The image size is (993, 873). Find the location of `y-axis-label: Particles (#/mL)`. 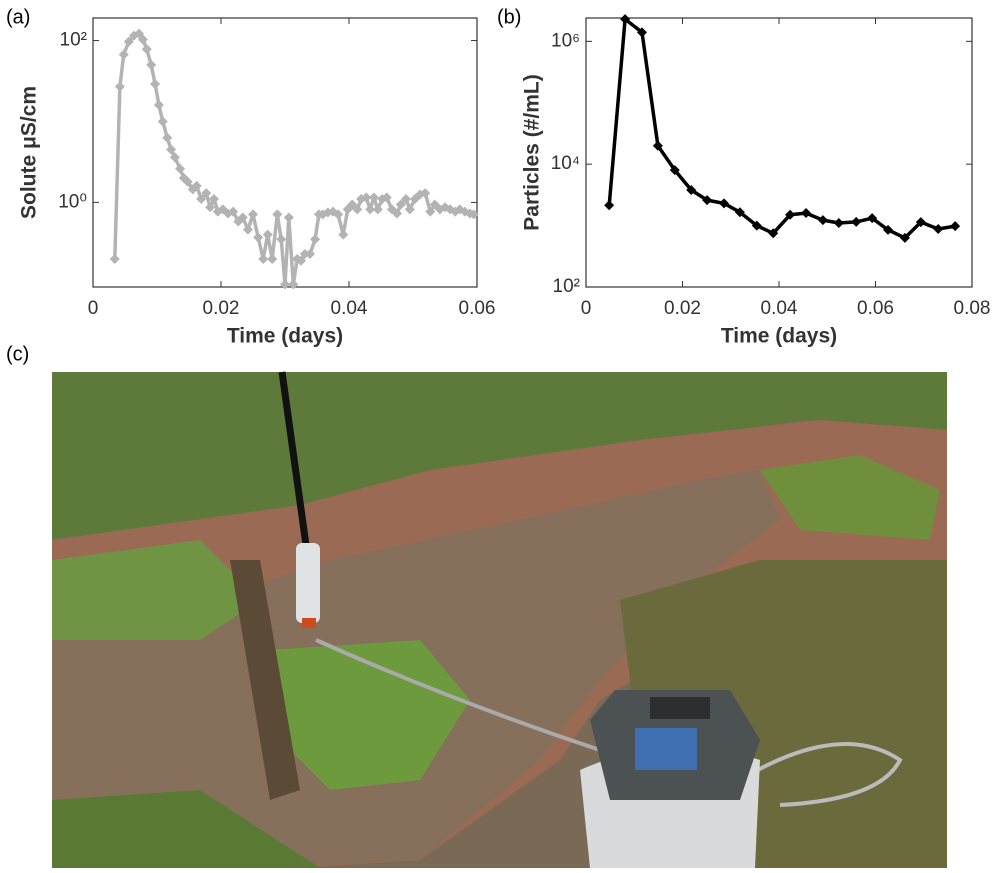

y-axis-label: Particles (#/mL) is located at coordinates (532, 152).